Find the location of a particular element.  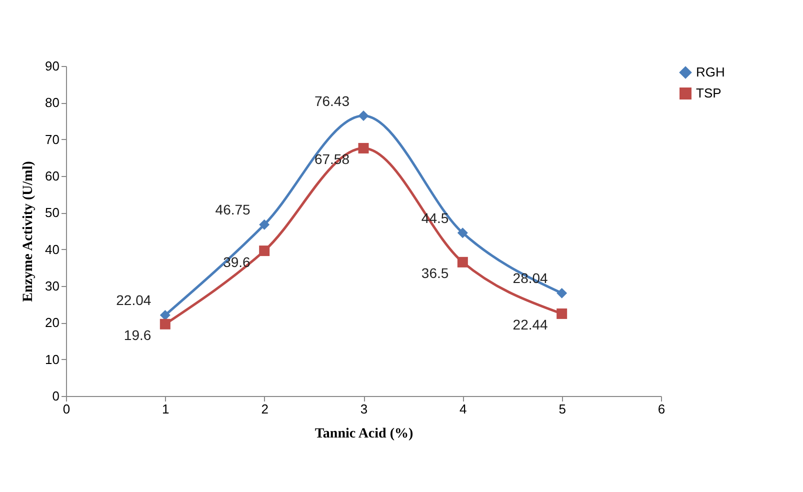

x-tick-label: 3 is located at coordinates (364, 409).